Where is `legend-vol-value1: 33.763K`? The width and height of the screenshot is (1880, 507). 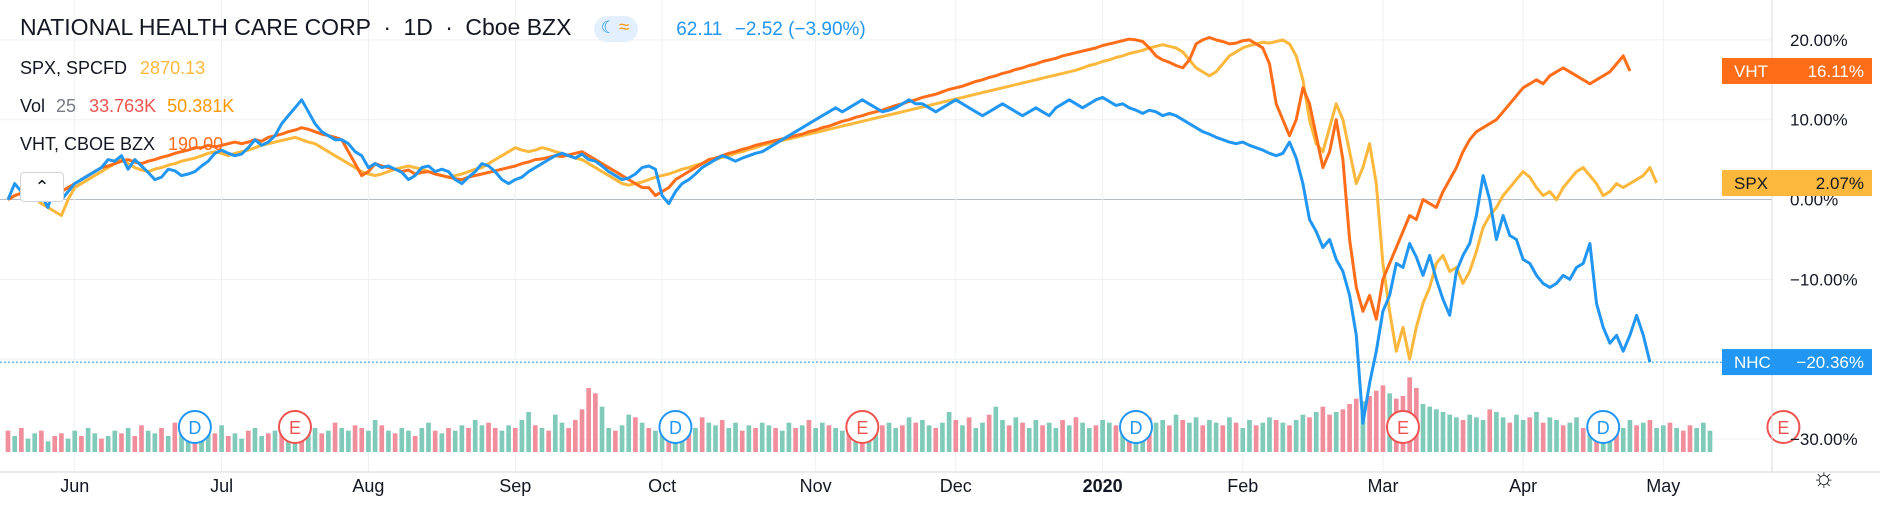
legend-vol-value1: 33.763K is located at coordinates (122, 106).